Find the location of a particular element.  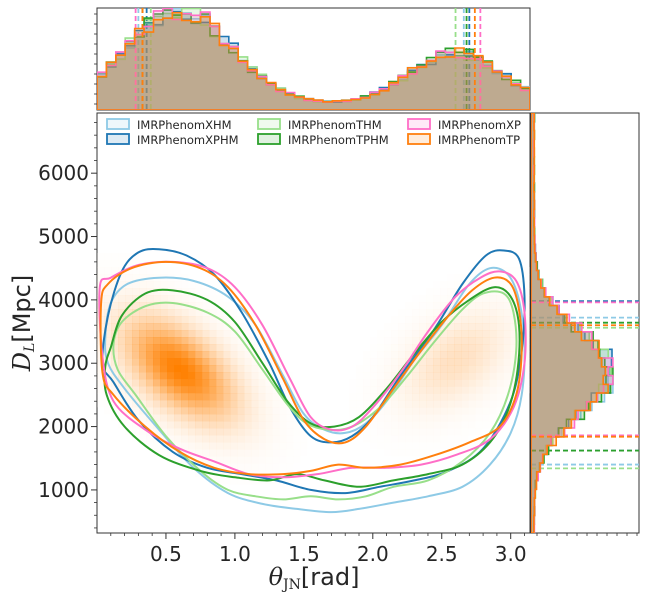

y-tick-label: 2000 is located at coordinates (63, 427).